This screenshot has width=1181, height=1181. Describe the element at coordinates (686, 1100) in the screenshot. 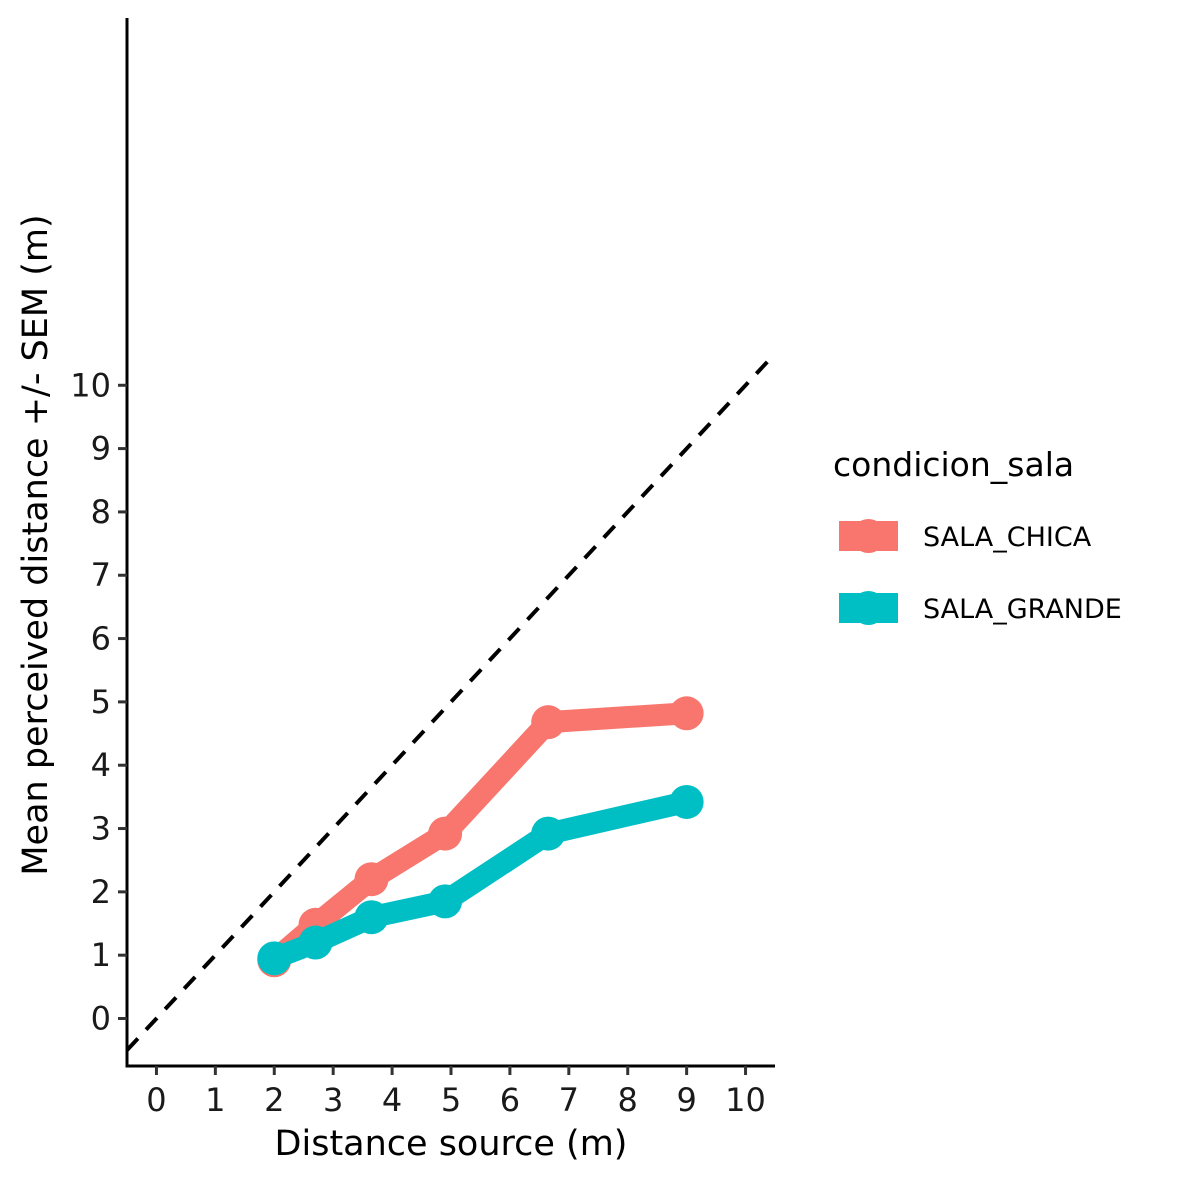

I see `x-tick-label: 9` at that location.